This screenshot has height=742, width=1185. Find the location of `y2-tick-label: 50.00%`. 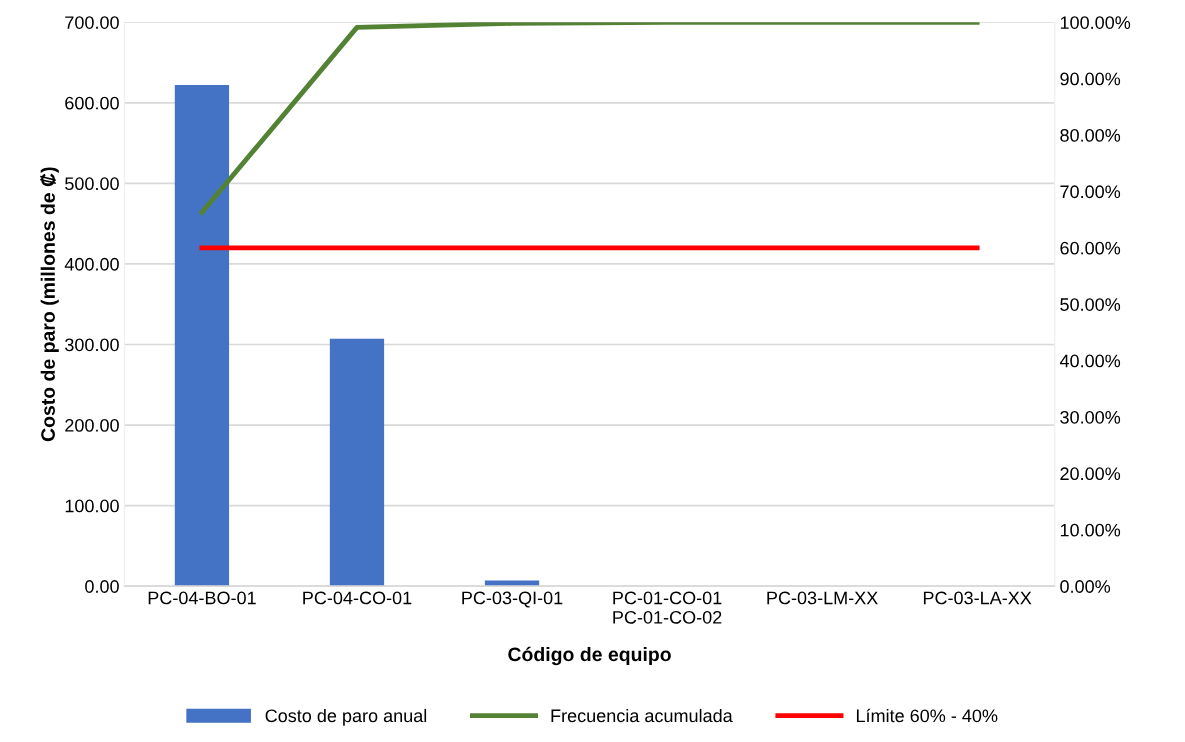

y2-tick-label: 50.00% is located at coordinates (1090, 304).